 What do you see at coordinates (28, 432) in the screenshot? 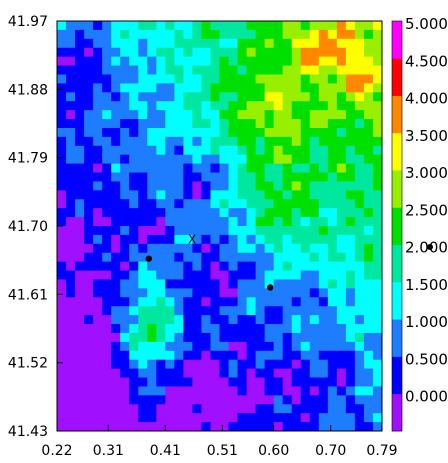
I see `y-tick-label: 41.43` at bounding box center [28, 432].